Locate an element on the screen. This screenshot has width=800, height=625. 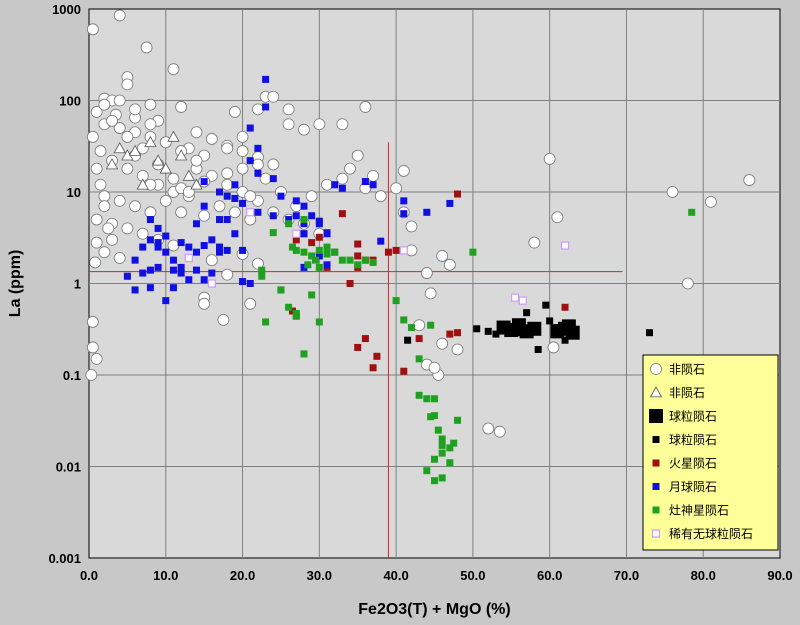
y-tick-label: 0.01 is located at coordinates (68, 467).